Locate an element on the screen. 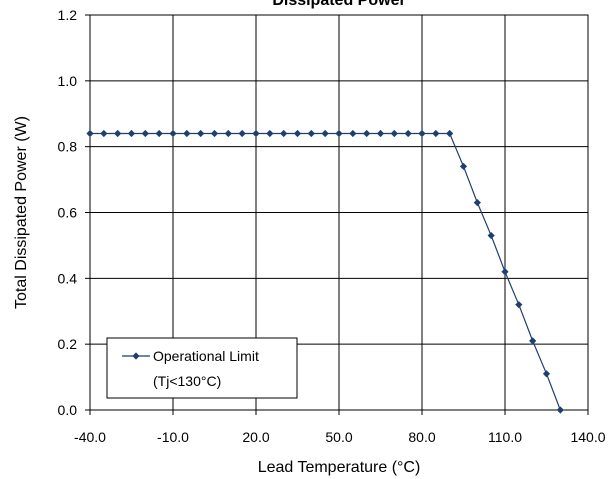  y-axis-title: Total Dissipated Power (W) is located at coordinates (21, 212).